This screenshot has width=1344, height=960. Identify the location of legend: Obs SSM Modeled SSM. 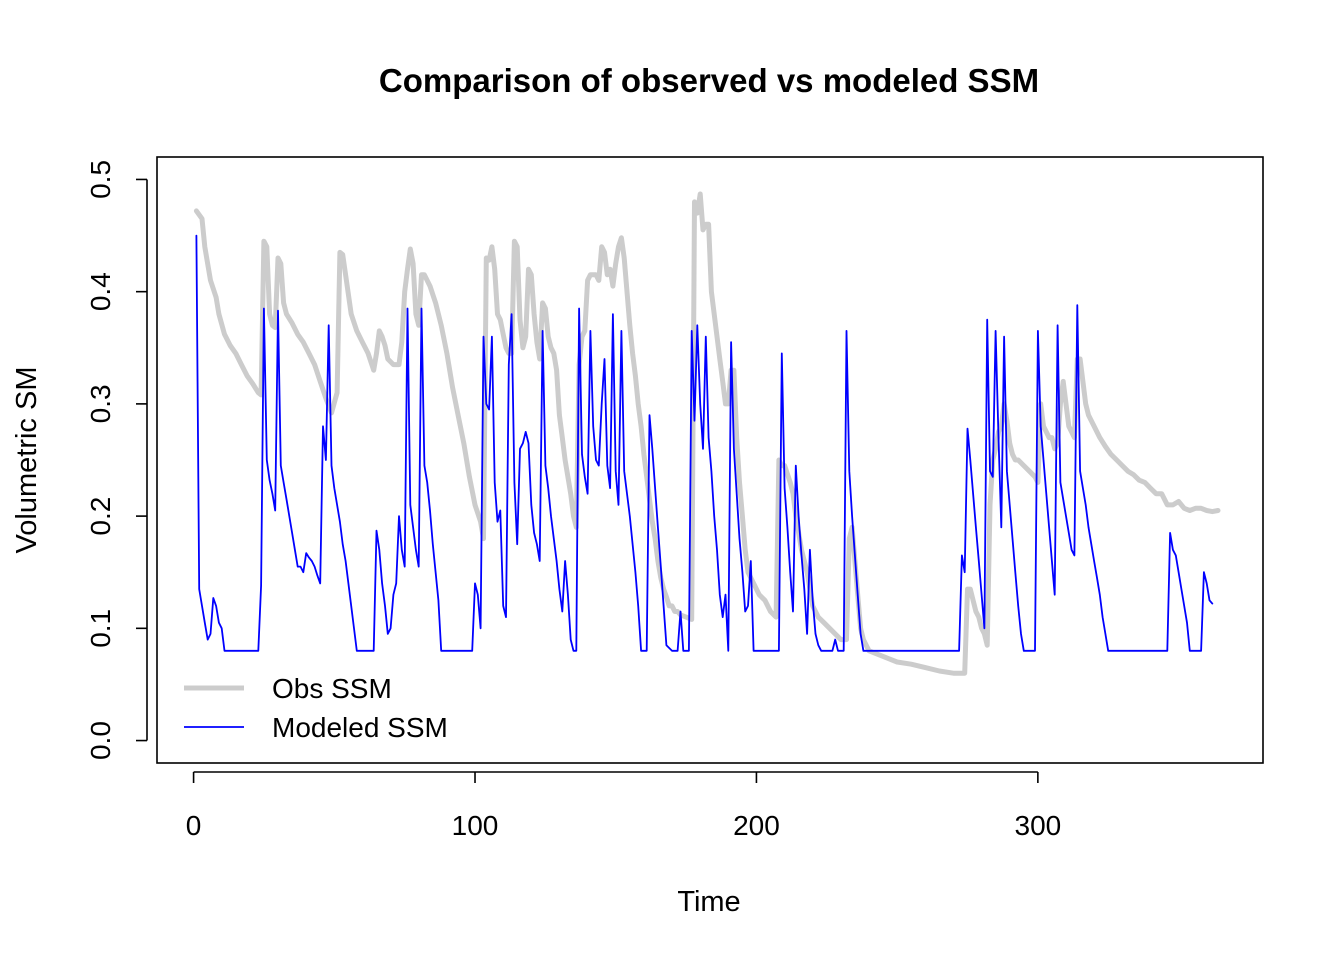
(316, 708).